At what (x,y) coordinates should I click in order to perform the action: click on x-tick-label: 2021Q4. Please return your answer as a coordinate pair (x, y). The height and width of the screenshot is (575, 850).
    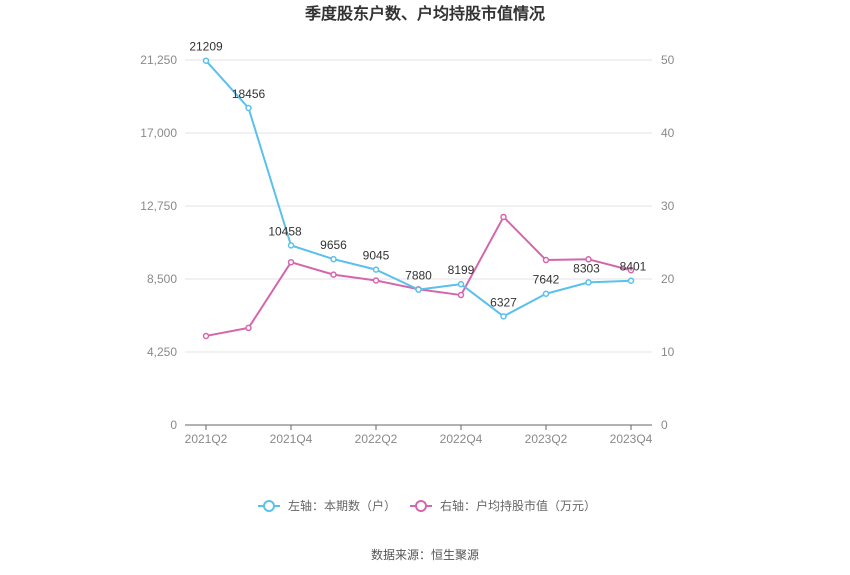
    Looking at the image, I should click on (291, 439).